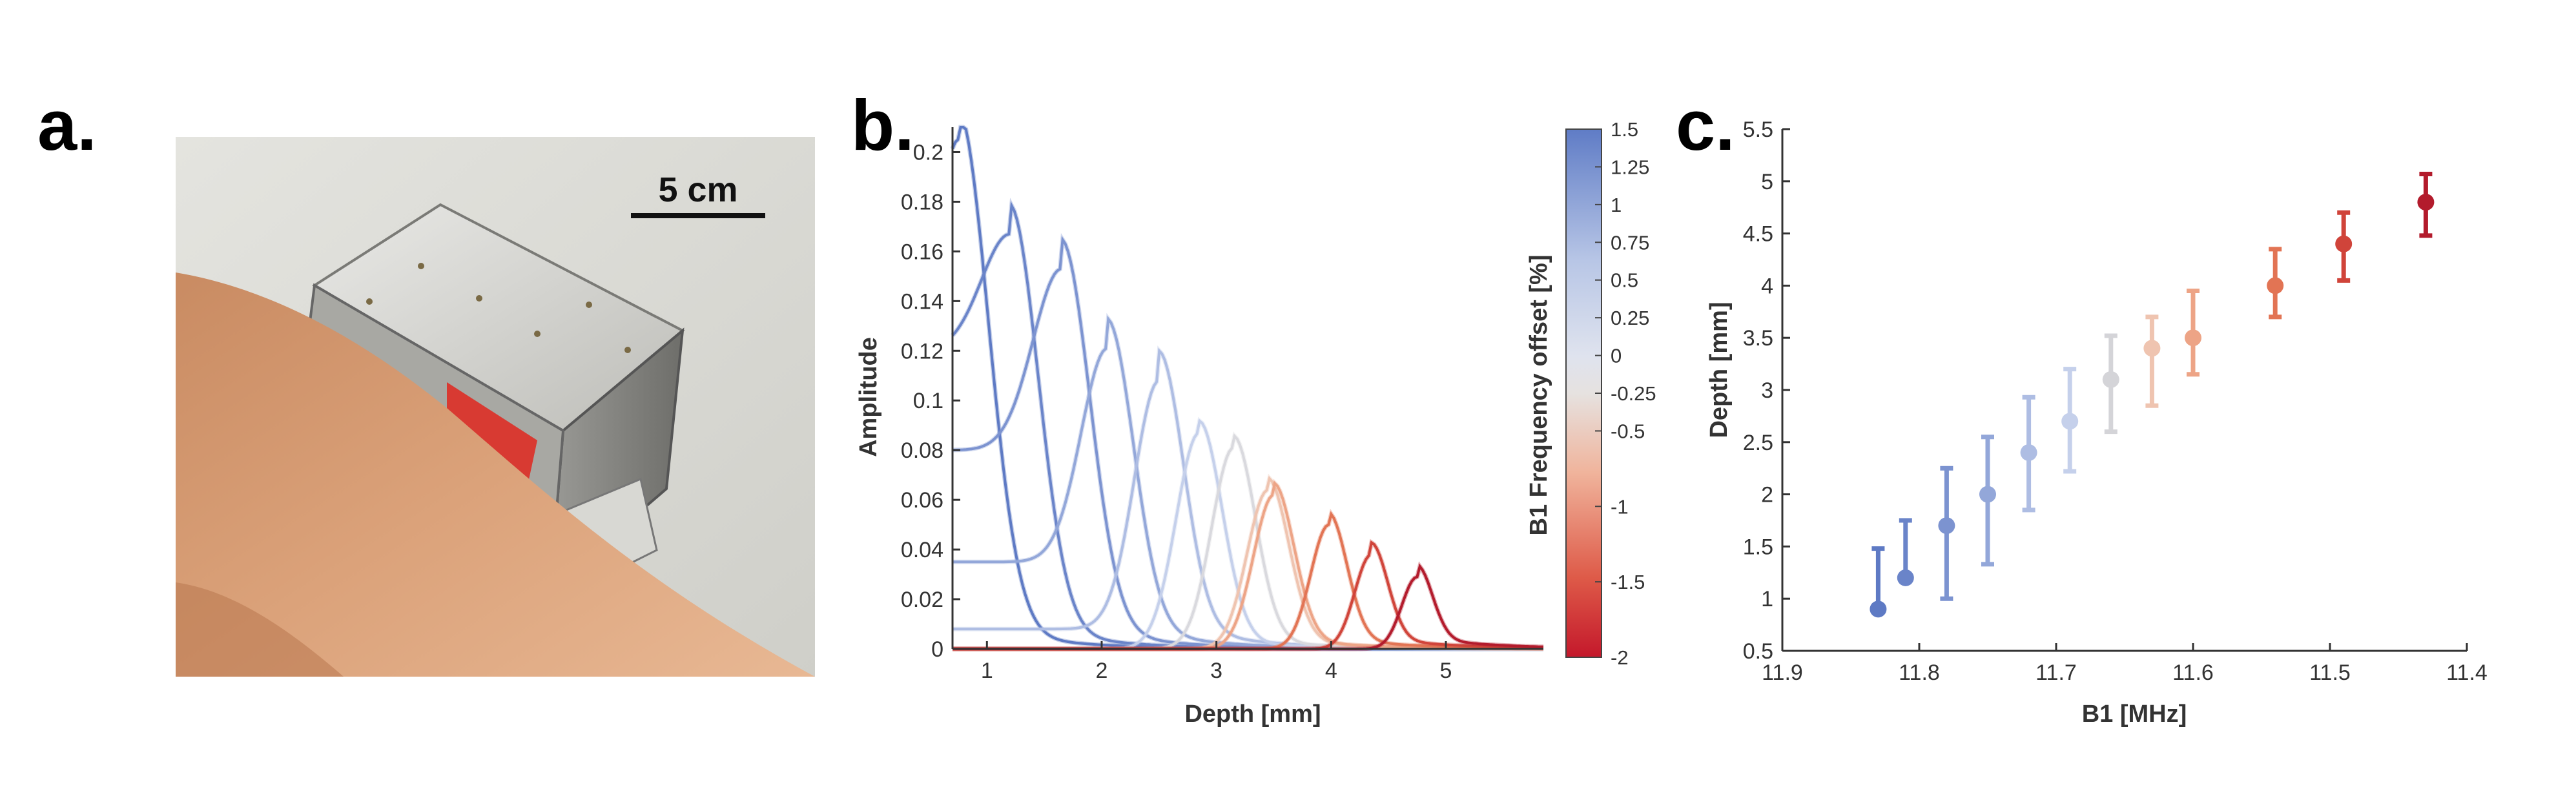 This screenshot has height=789, width=2576. I want to click on panel-label-a: a., so click(67, 125).